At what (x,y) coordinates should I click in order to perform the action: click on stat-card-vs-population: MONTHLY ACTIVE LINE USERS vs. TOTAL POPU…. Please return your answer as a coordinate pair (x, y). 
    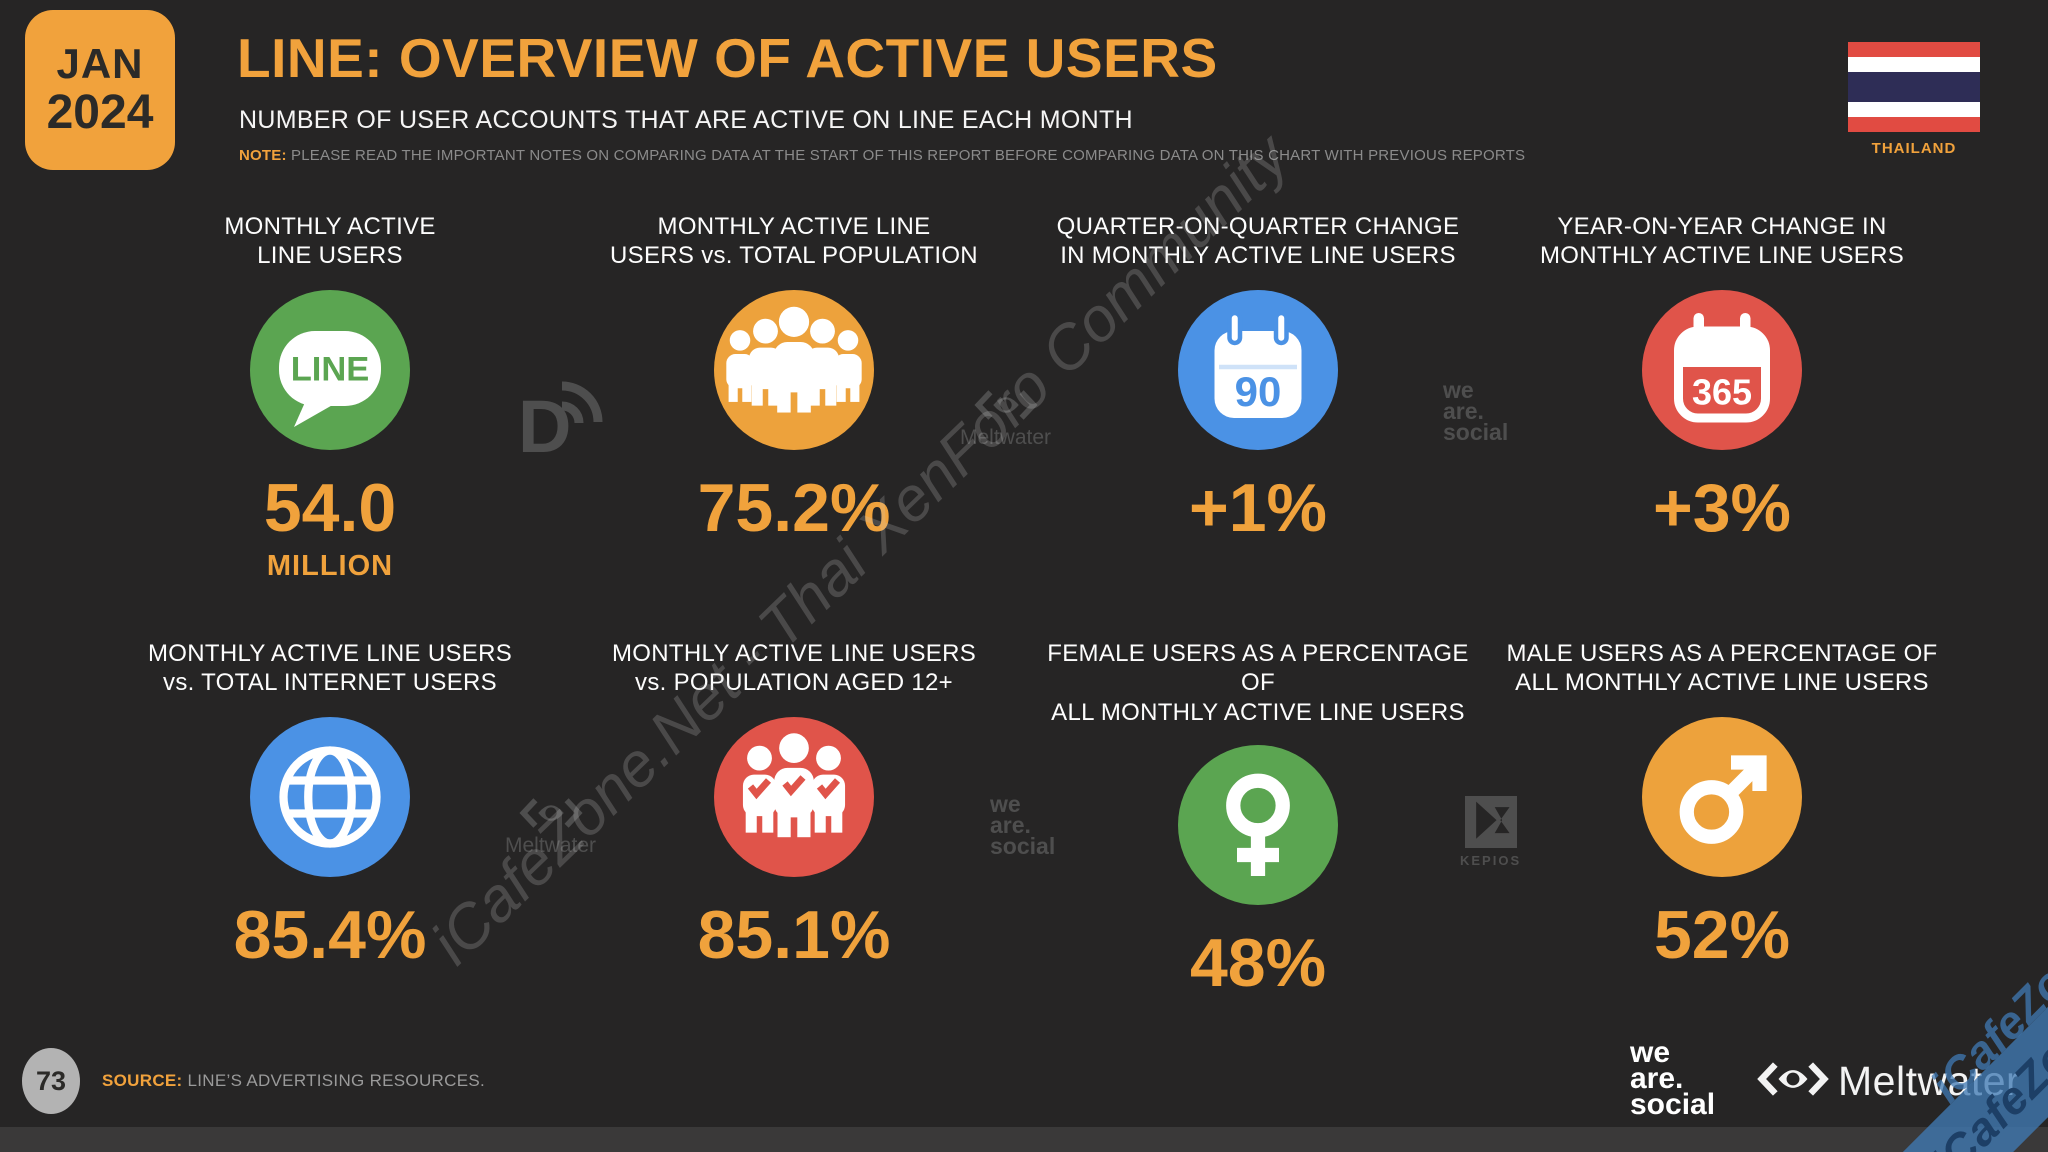
    Looking at the image, I should click on (794, 397).